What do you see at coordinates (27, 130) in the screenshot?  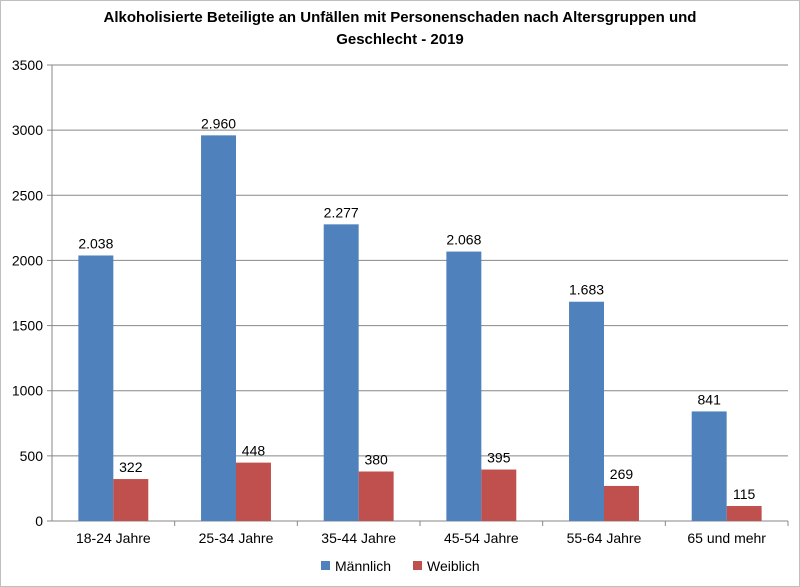 I see `y-tick-label: 3000` at bounding box center [27, 130].